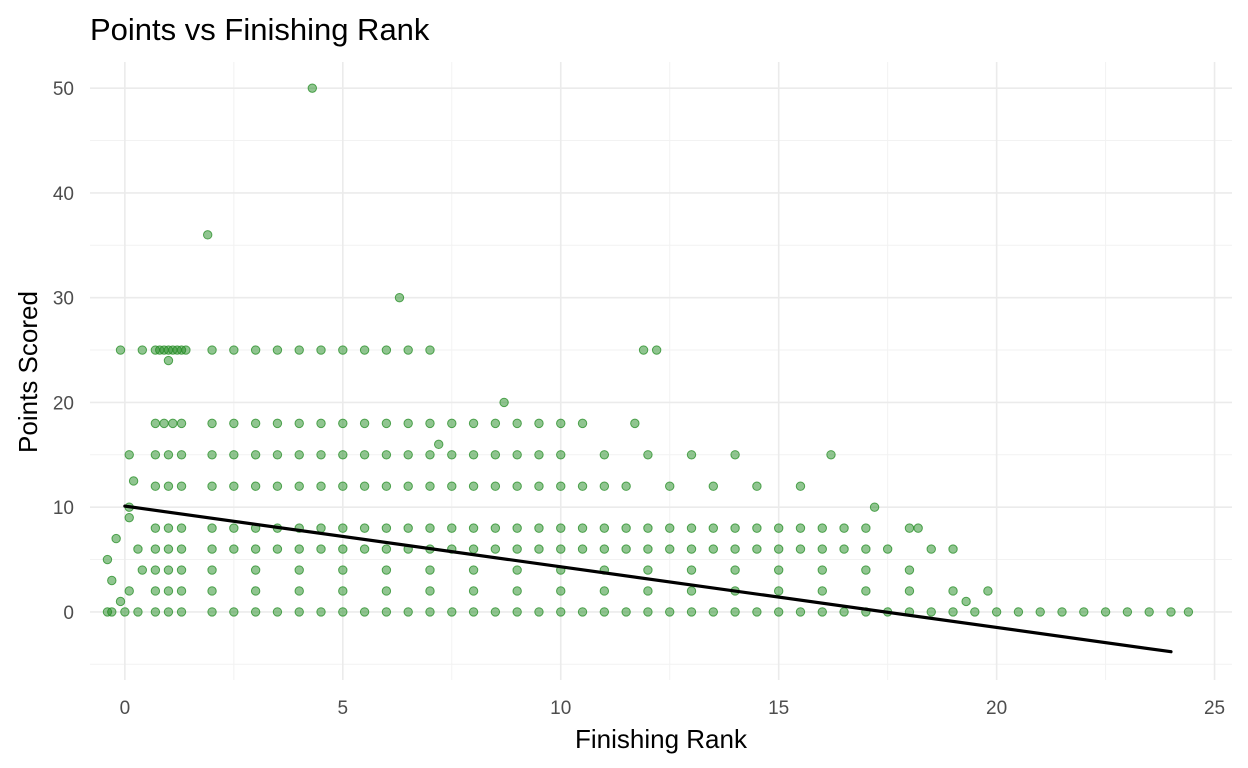 This screenshot has height=768, width=1248. What do you see at coordinates (560, 708) in the screenshot?
I see `x-tick-label: 10` at bounding box center [560, 708].